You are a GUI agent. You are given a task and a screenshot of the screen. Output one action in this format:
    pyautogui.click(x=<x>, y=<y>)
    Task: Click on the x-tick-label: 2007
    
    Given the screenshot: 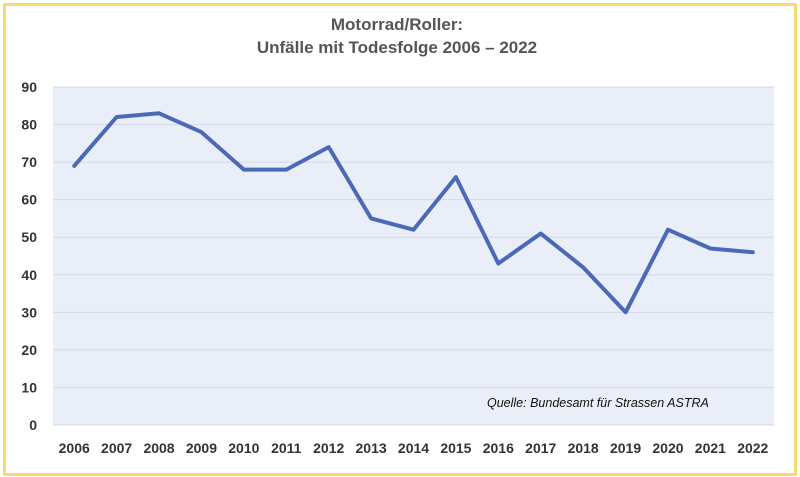 What is the action you would take?
    pyautogui.click(x=116, y=448)
    